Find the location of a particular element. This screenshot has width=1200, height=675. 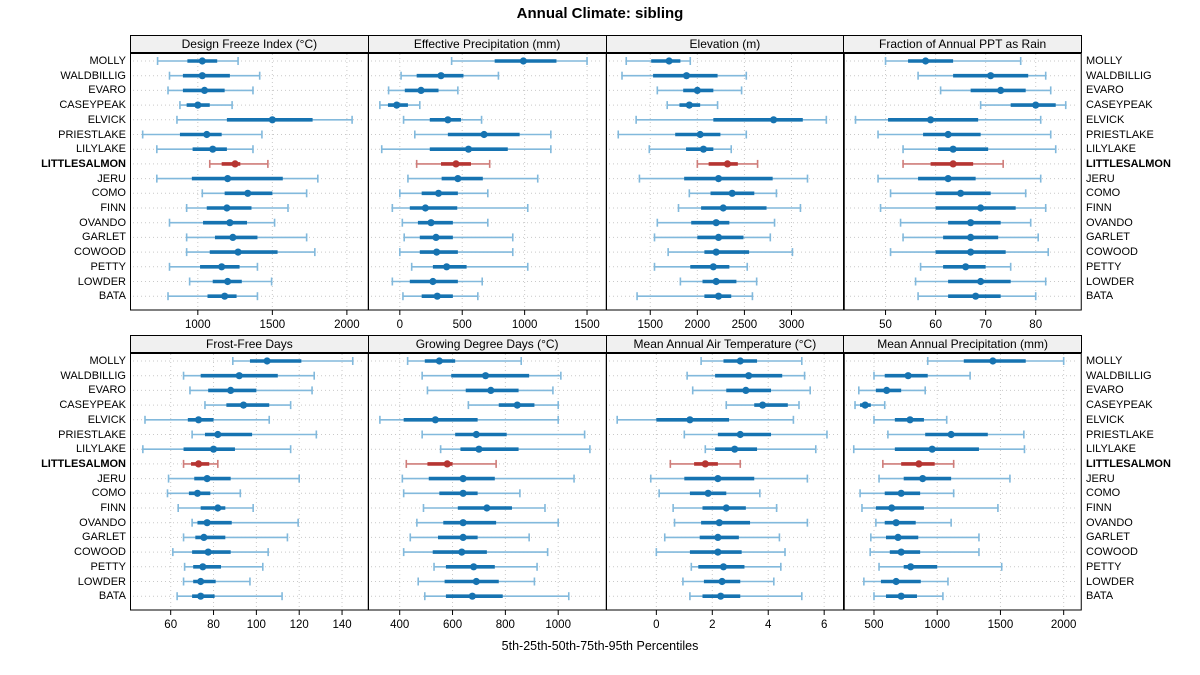

axis-tick-label: 1000 is located at coordinates (198, 325).